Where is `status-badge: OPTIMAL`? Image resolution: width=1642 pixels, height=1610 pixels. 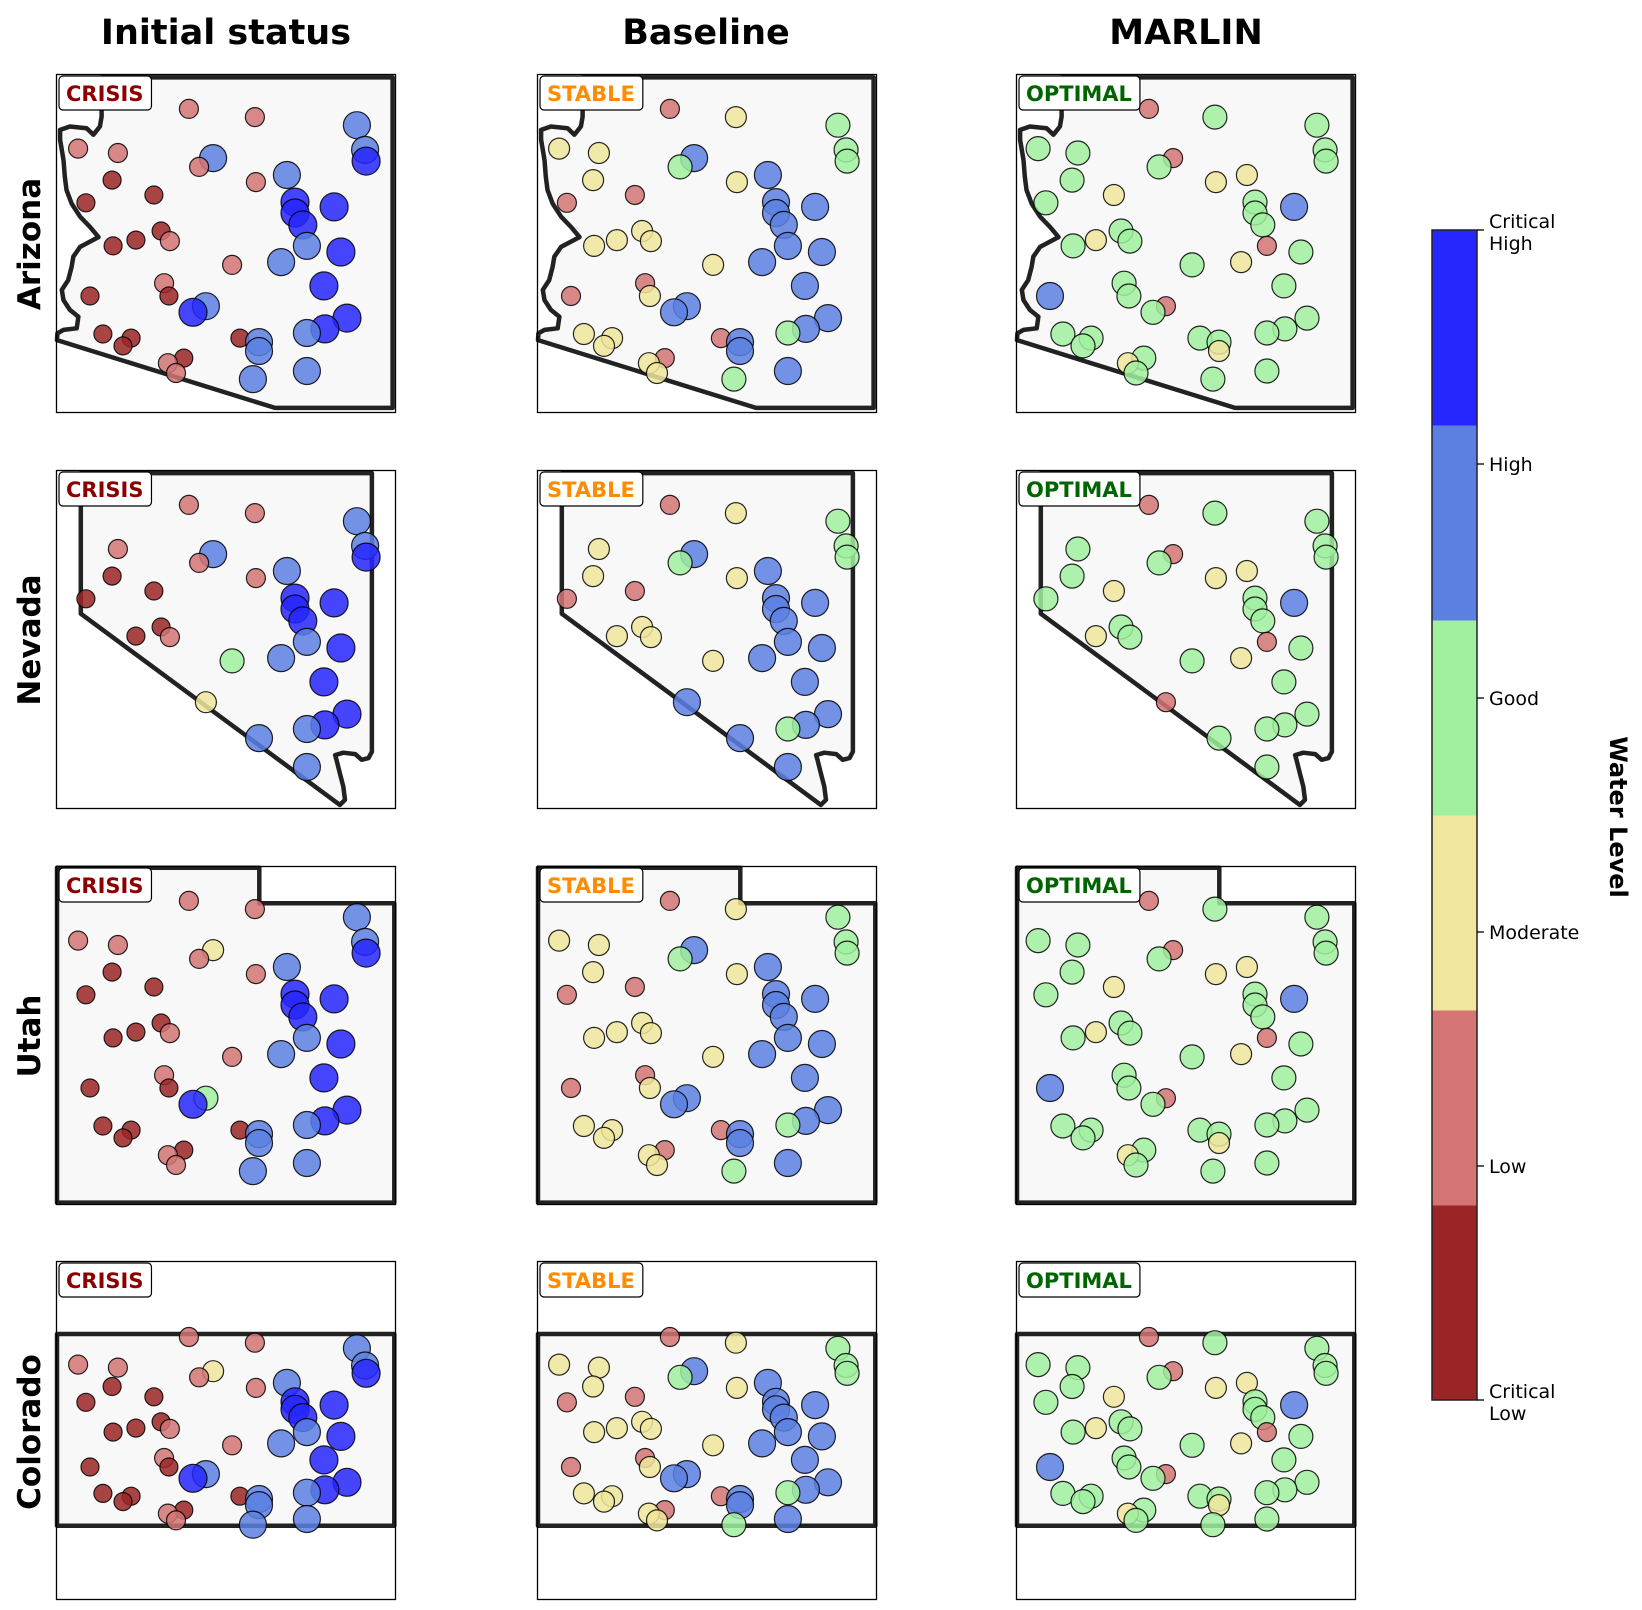
status-badge: OPTIMAL is located at coordinates (1079, 1280).